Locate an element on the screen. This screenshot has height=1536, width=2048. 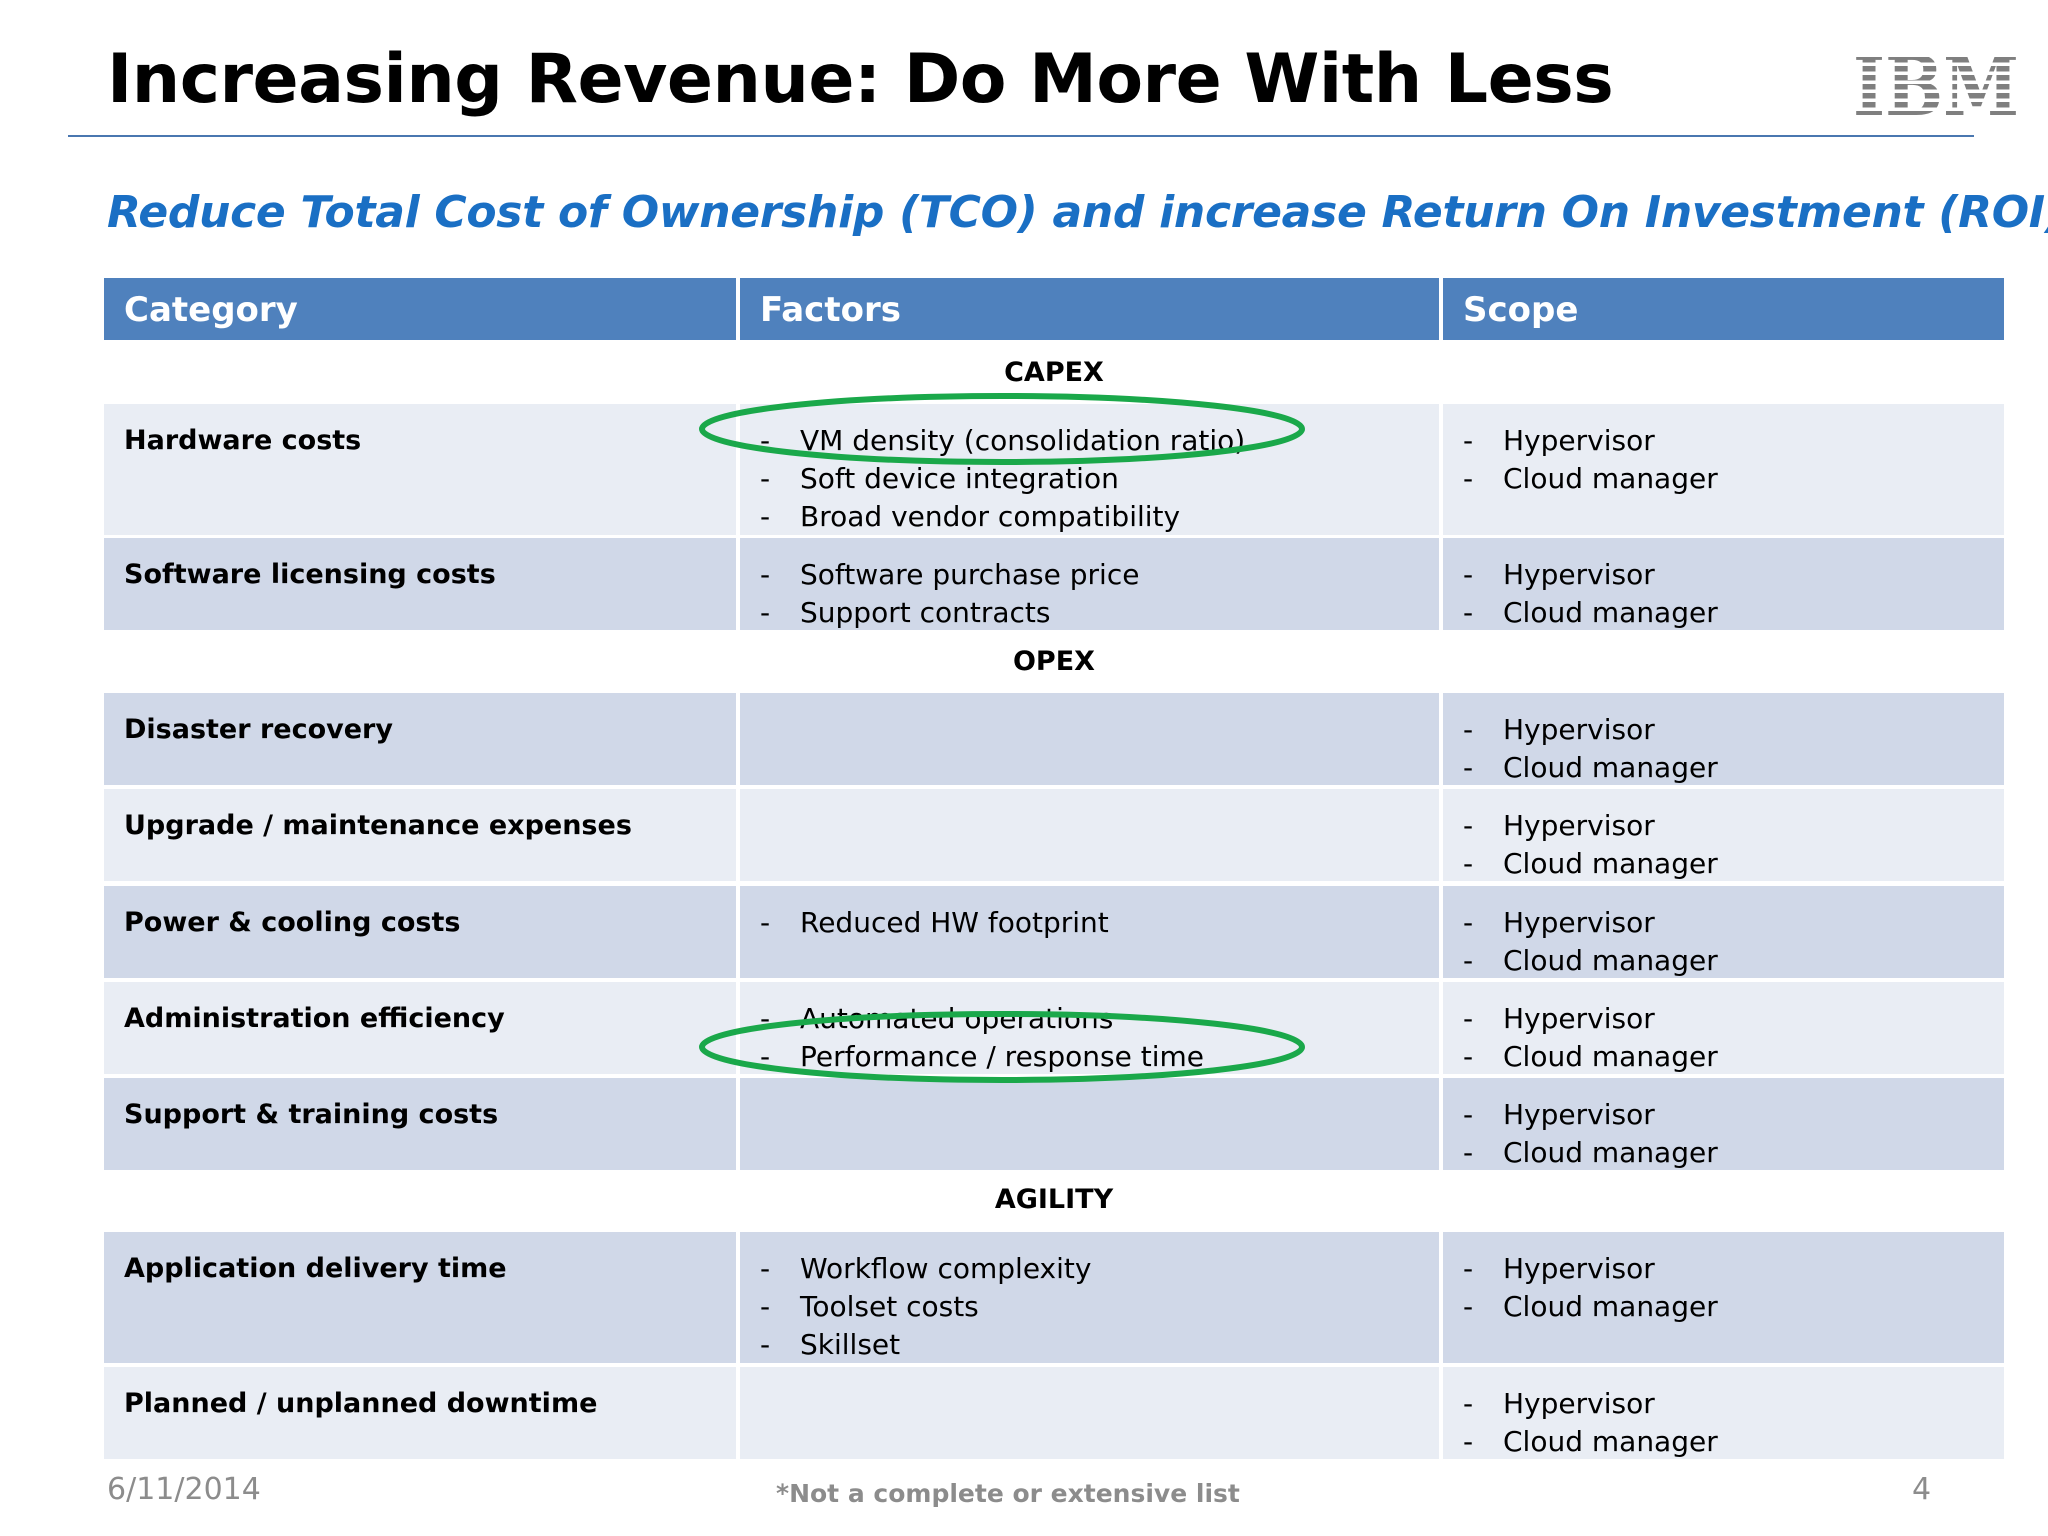
header-factors: Factors is located at coordinates (1089, 309).